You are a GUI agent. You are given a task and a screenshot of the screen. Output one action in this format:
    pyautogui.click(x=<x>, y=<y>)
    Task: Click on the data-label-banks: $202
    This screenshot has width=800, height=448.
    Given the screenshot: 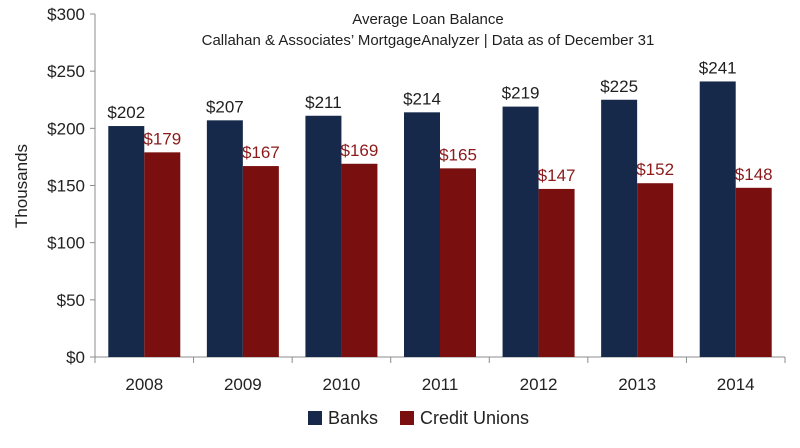 What is the action you would take?
    pyautogui.click(x=126, y=112)
    